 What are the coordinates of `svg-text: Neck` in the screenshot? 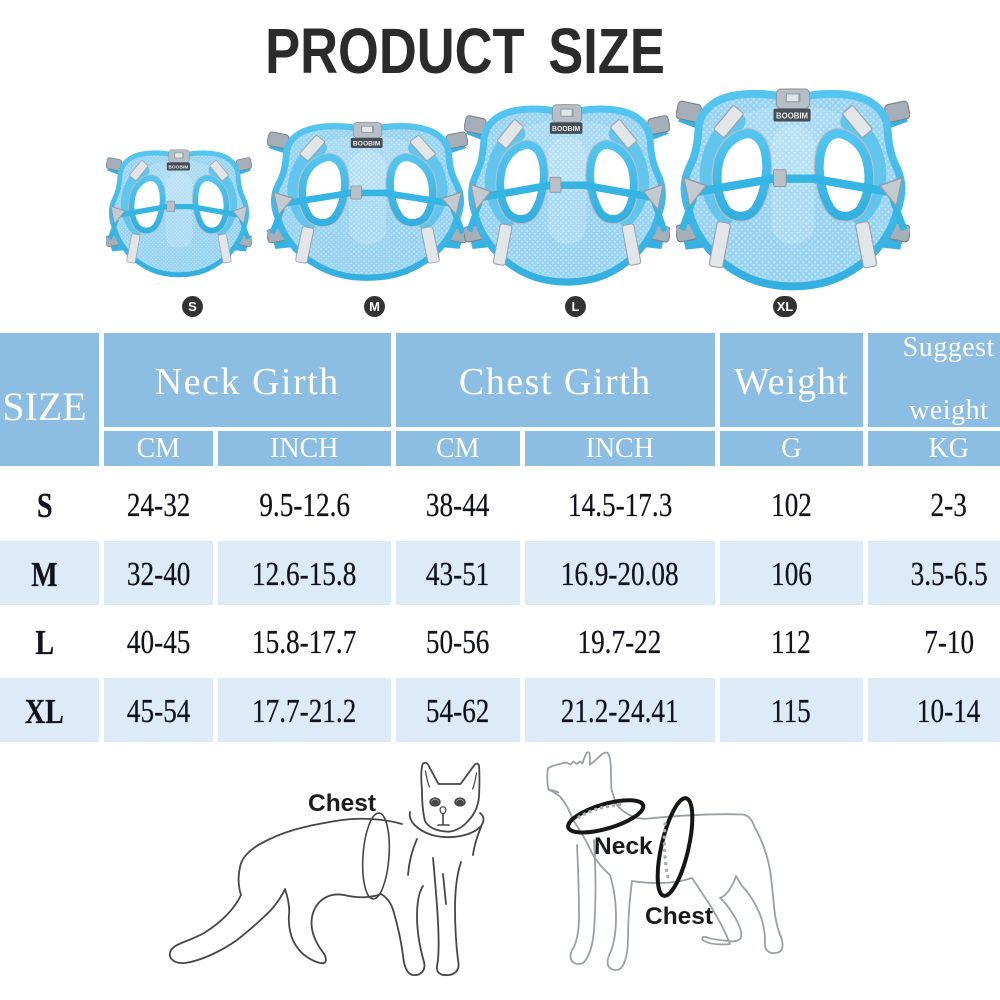 It's located at (623, 846).